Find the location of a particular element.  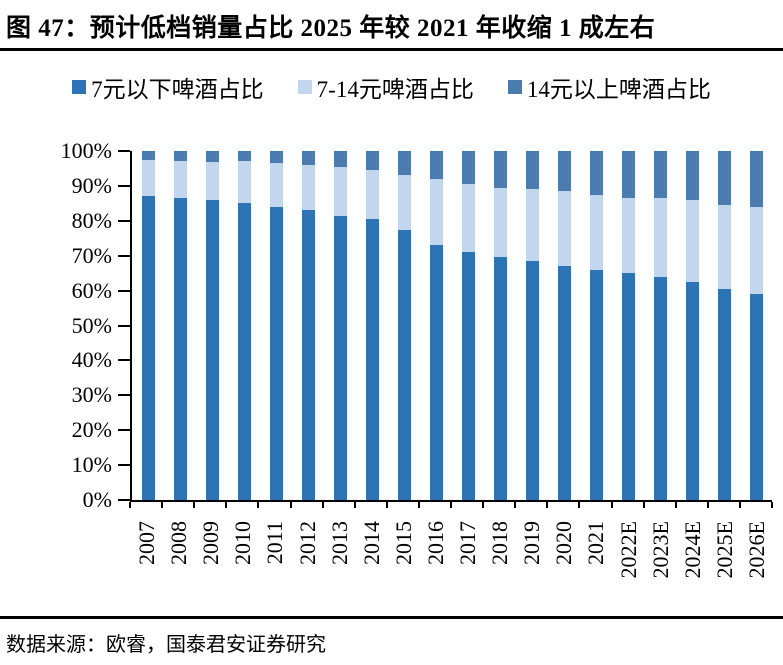

y-tick-label: 30% is located at coordinates (91, 395).